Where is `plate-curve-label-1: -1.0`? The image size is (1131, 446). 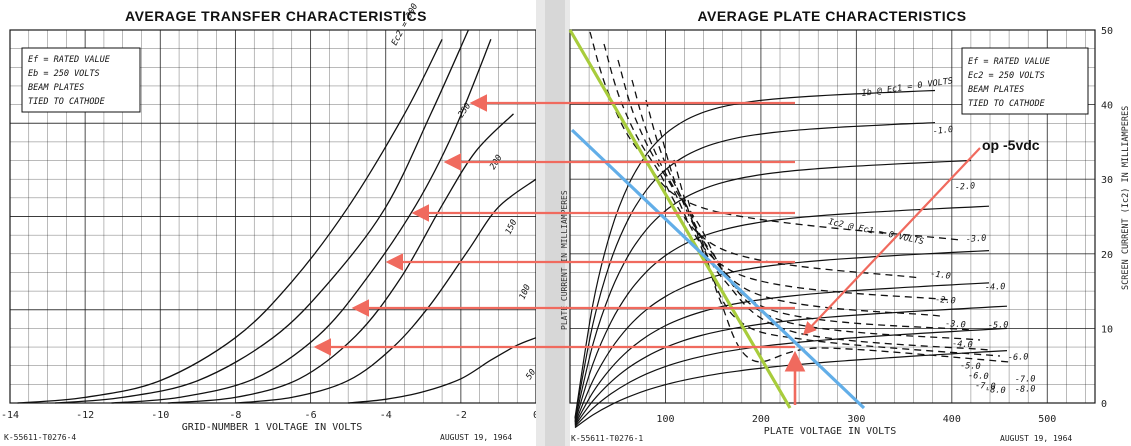 plate-curve-label-1: -1.0 is located at coordinates (942, 131).